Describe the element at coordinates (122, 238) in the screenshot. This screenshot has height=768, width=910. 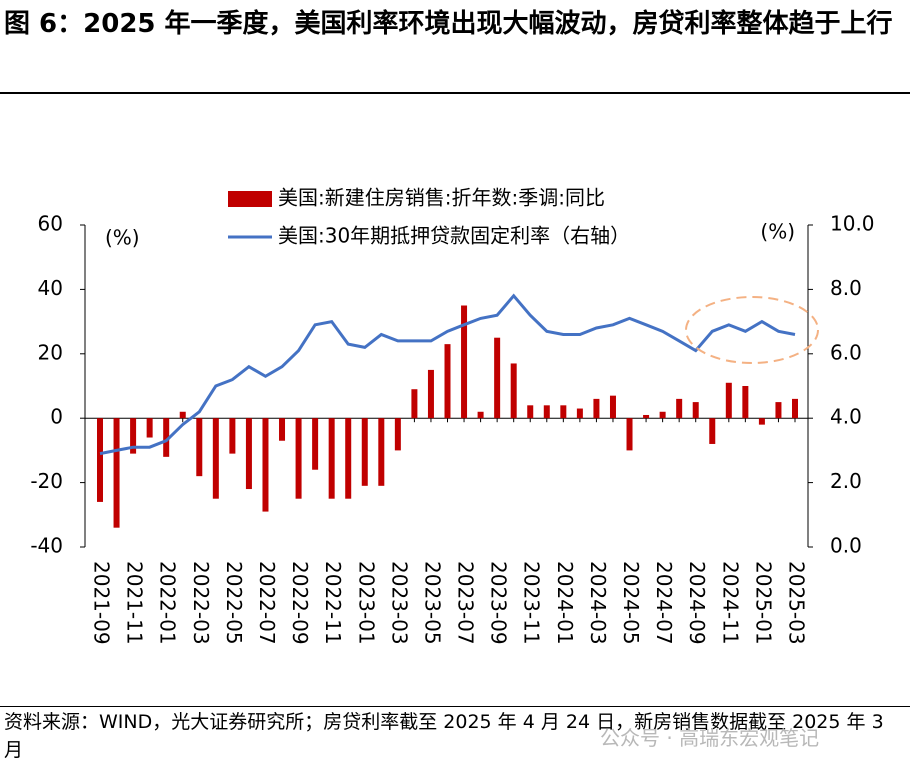
I see `y-unit: (%)` at that location.